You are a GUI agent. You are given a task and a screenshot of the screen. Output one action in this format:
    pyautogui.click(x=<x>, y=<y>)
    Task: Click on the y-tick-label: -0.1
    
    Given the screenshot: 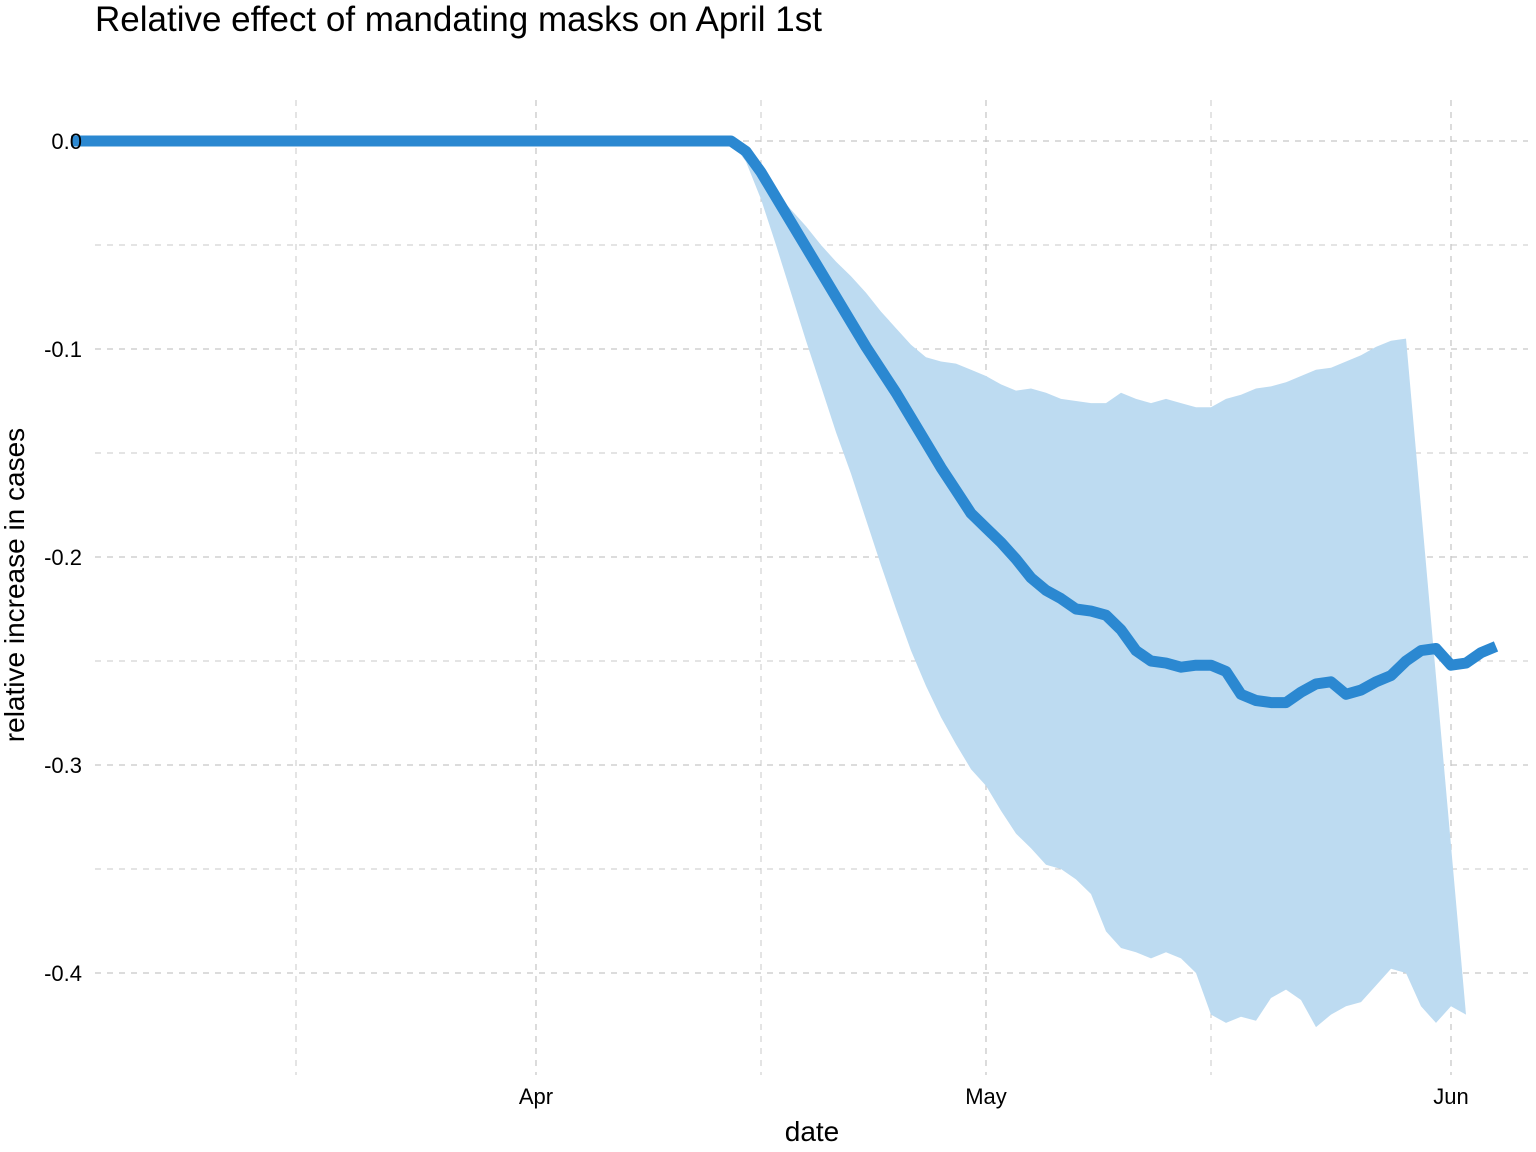 What is the action you would take?
    pyautogui.click(x=63, y=349)
    